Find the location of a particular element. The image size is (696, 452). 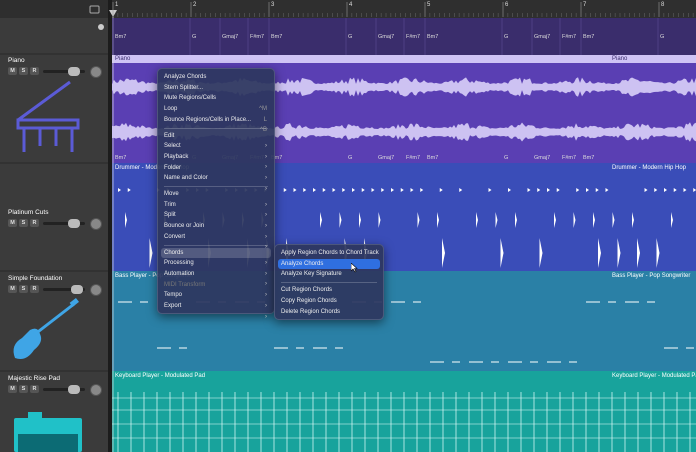

menu-item: Split › is located at coordinates (216, 219).